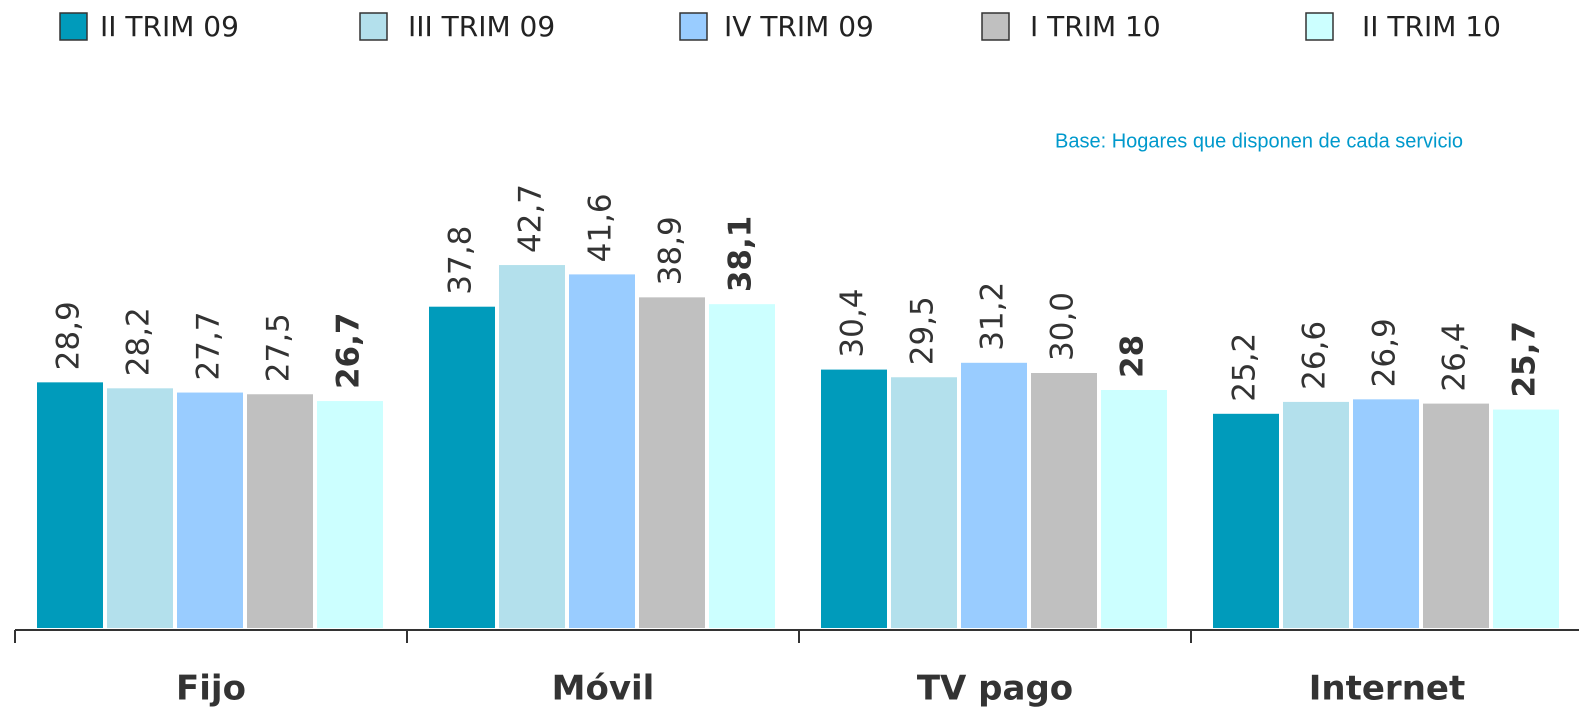  Describe the element at coordinates (853, 323) in the screenshot. I see `value-label: 30,4` at that location.